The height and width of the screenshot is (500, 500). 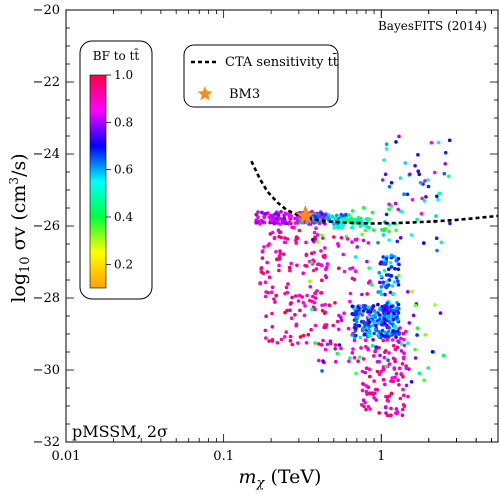 What do you see at coordinates (98, 181) in the screenshot?
I see `colorbar-gradient` at bounding box center [98, 181].